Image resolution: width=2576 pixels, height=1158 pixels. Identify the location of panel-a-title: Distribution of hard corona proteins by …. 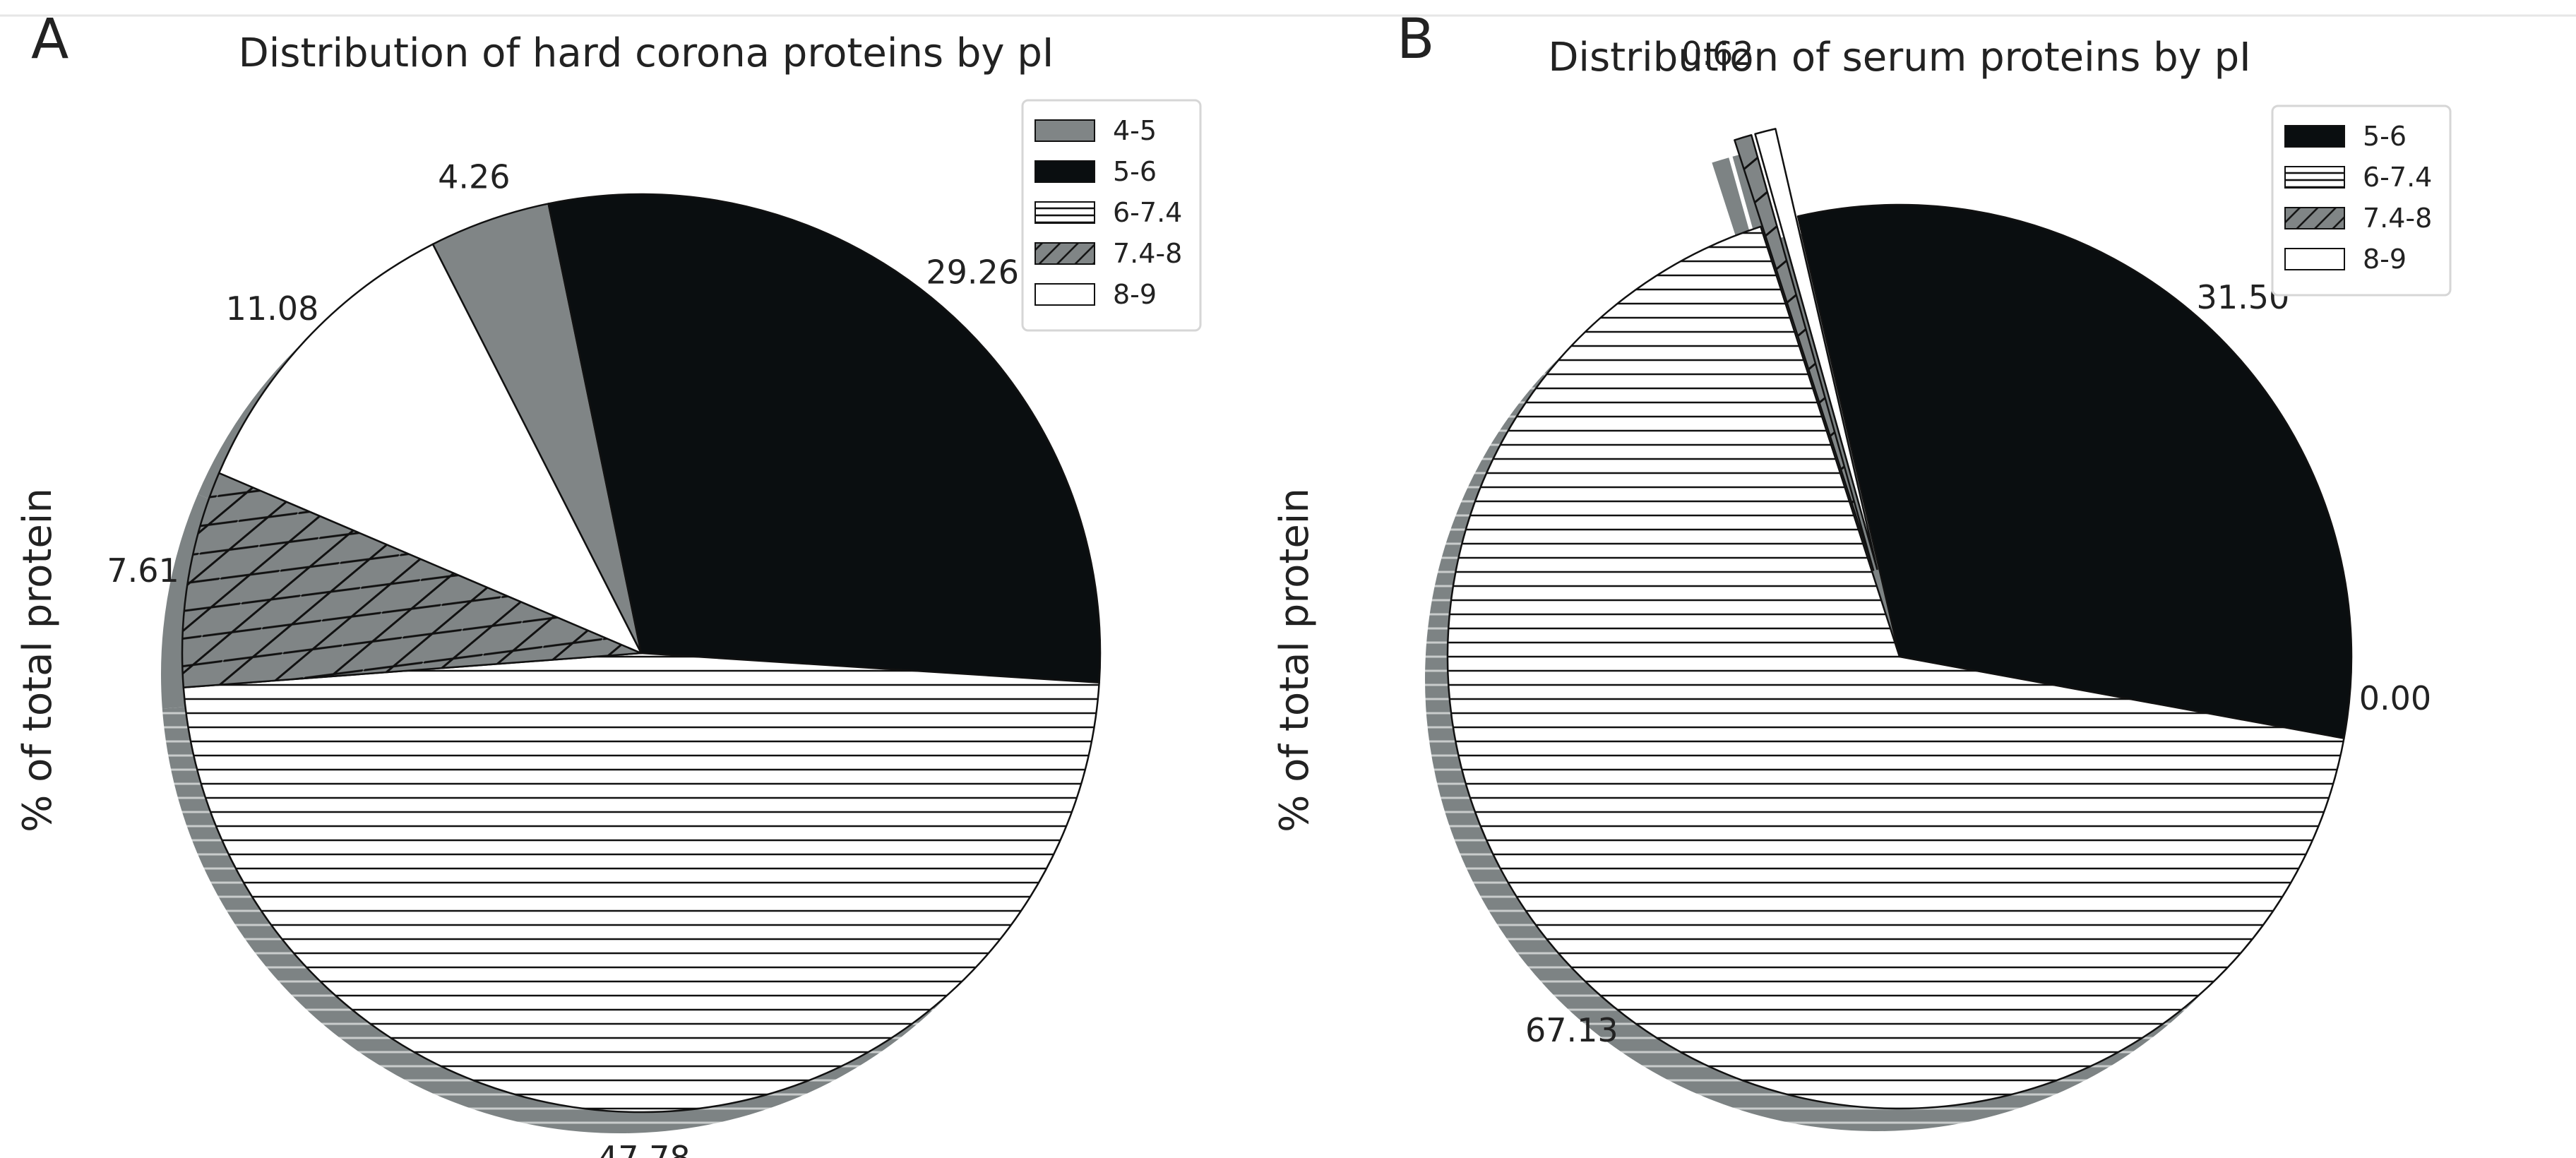
(646, 53).